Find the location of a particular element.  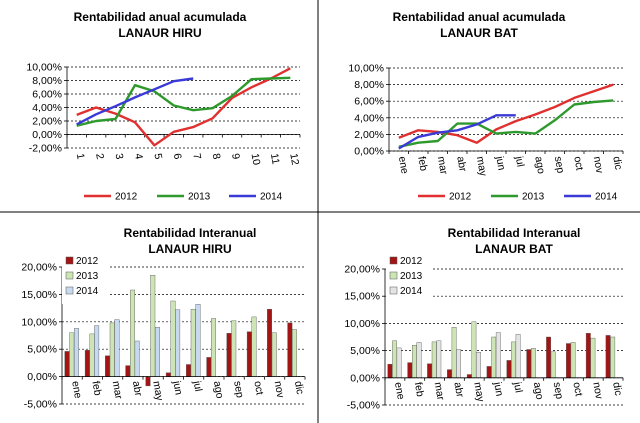

x-tick-label: 5 is located at coordinates (157, 156).